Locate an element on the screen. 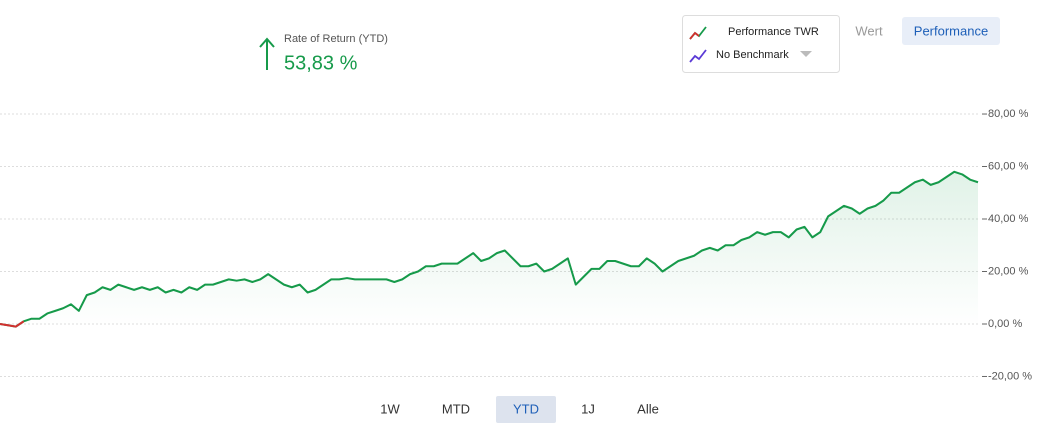 This screenshot has width=1042, height=442. dropdown-arrow is located at coordinates (806, 54).